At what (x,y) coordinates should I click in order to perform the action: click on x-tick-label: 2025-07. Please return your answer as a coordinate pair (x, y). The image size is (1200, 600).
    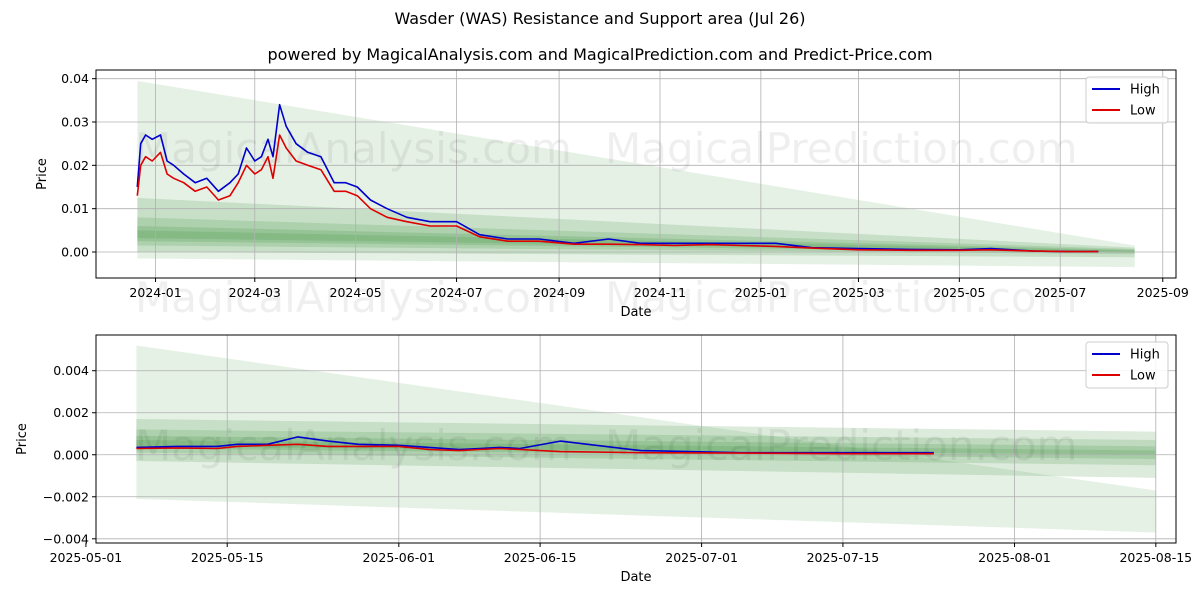
    Looking at the image, I should click on (1060, 292).